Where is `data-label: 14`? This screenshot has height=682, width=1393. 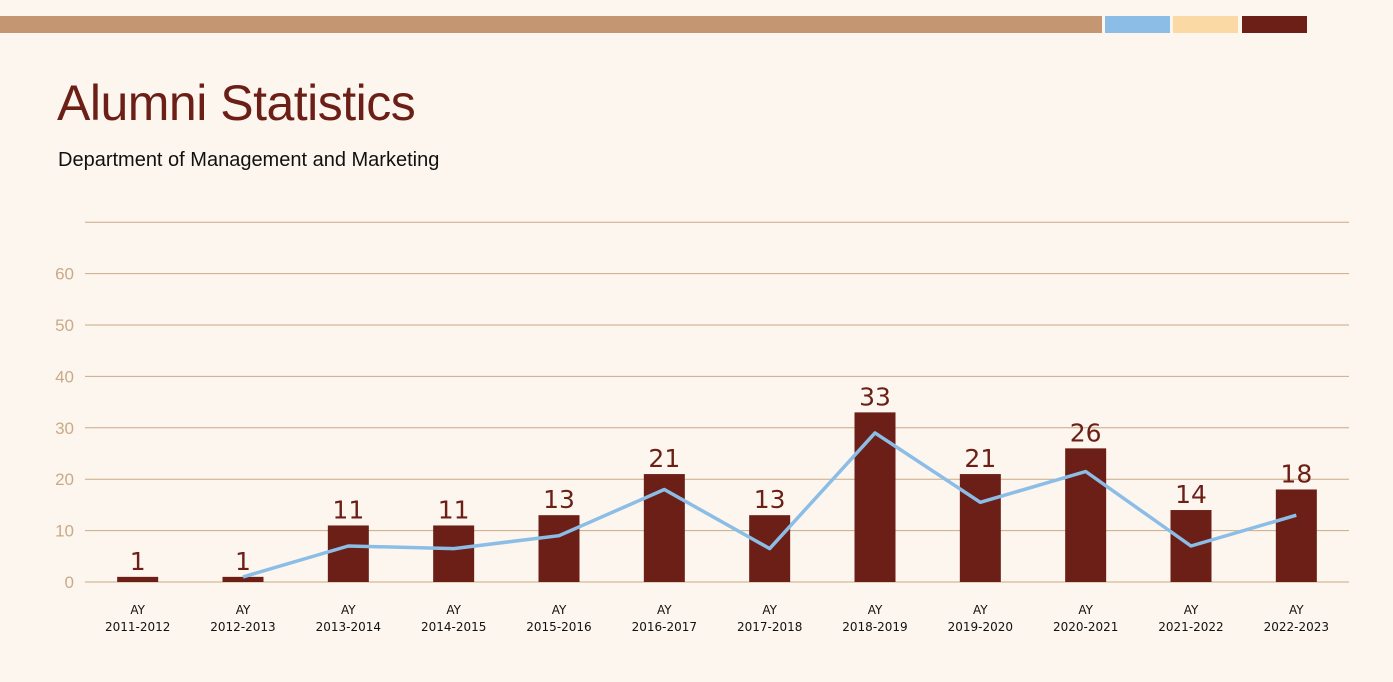 data-label: 14 is located at coordinates (1191, 494).